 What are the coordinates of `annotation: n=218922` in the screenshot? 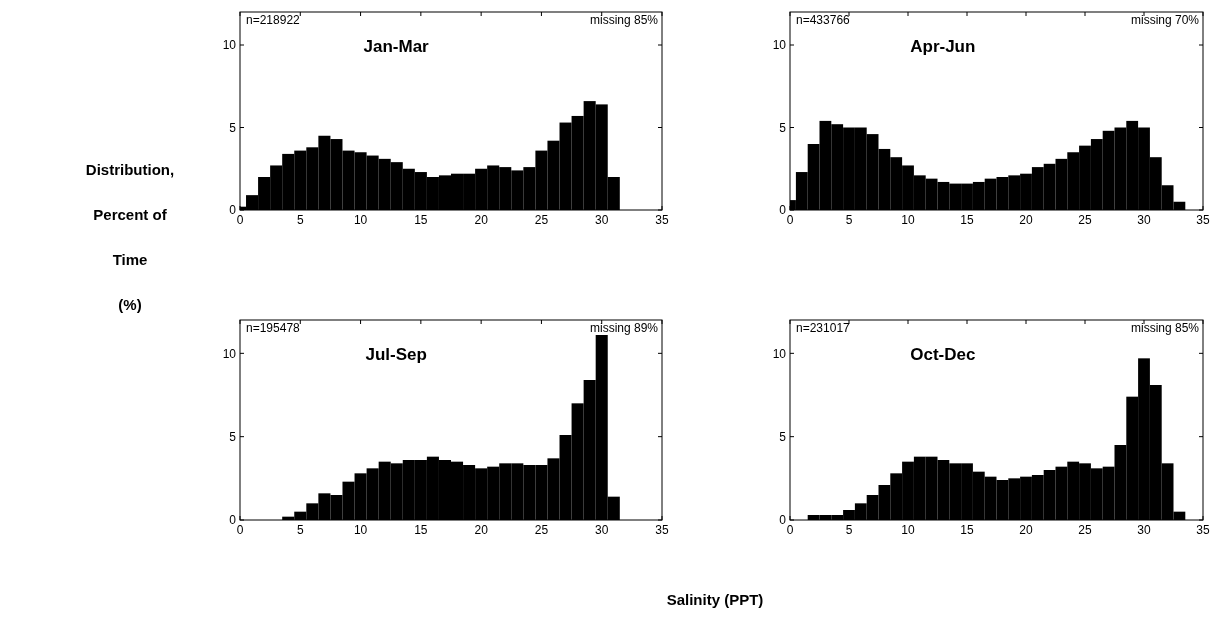 It's located at (273, 20).